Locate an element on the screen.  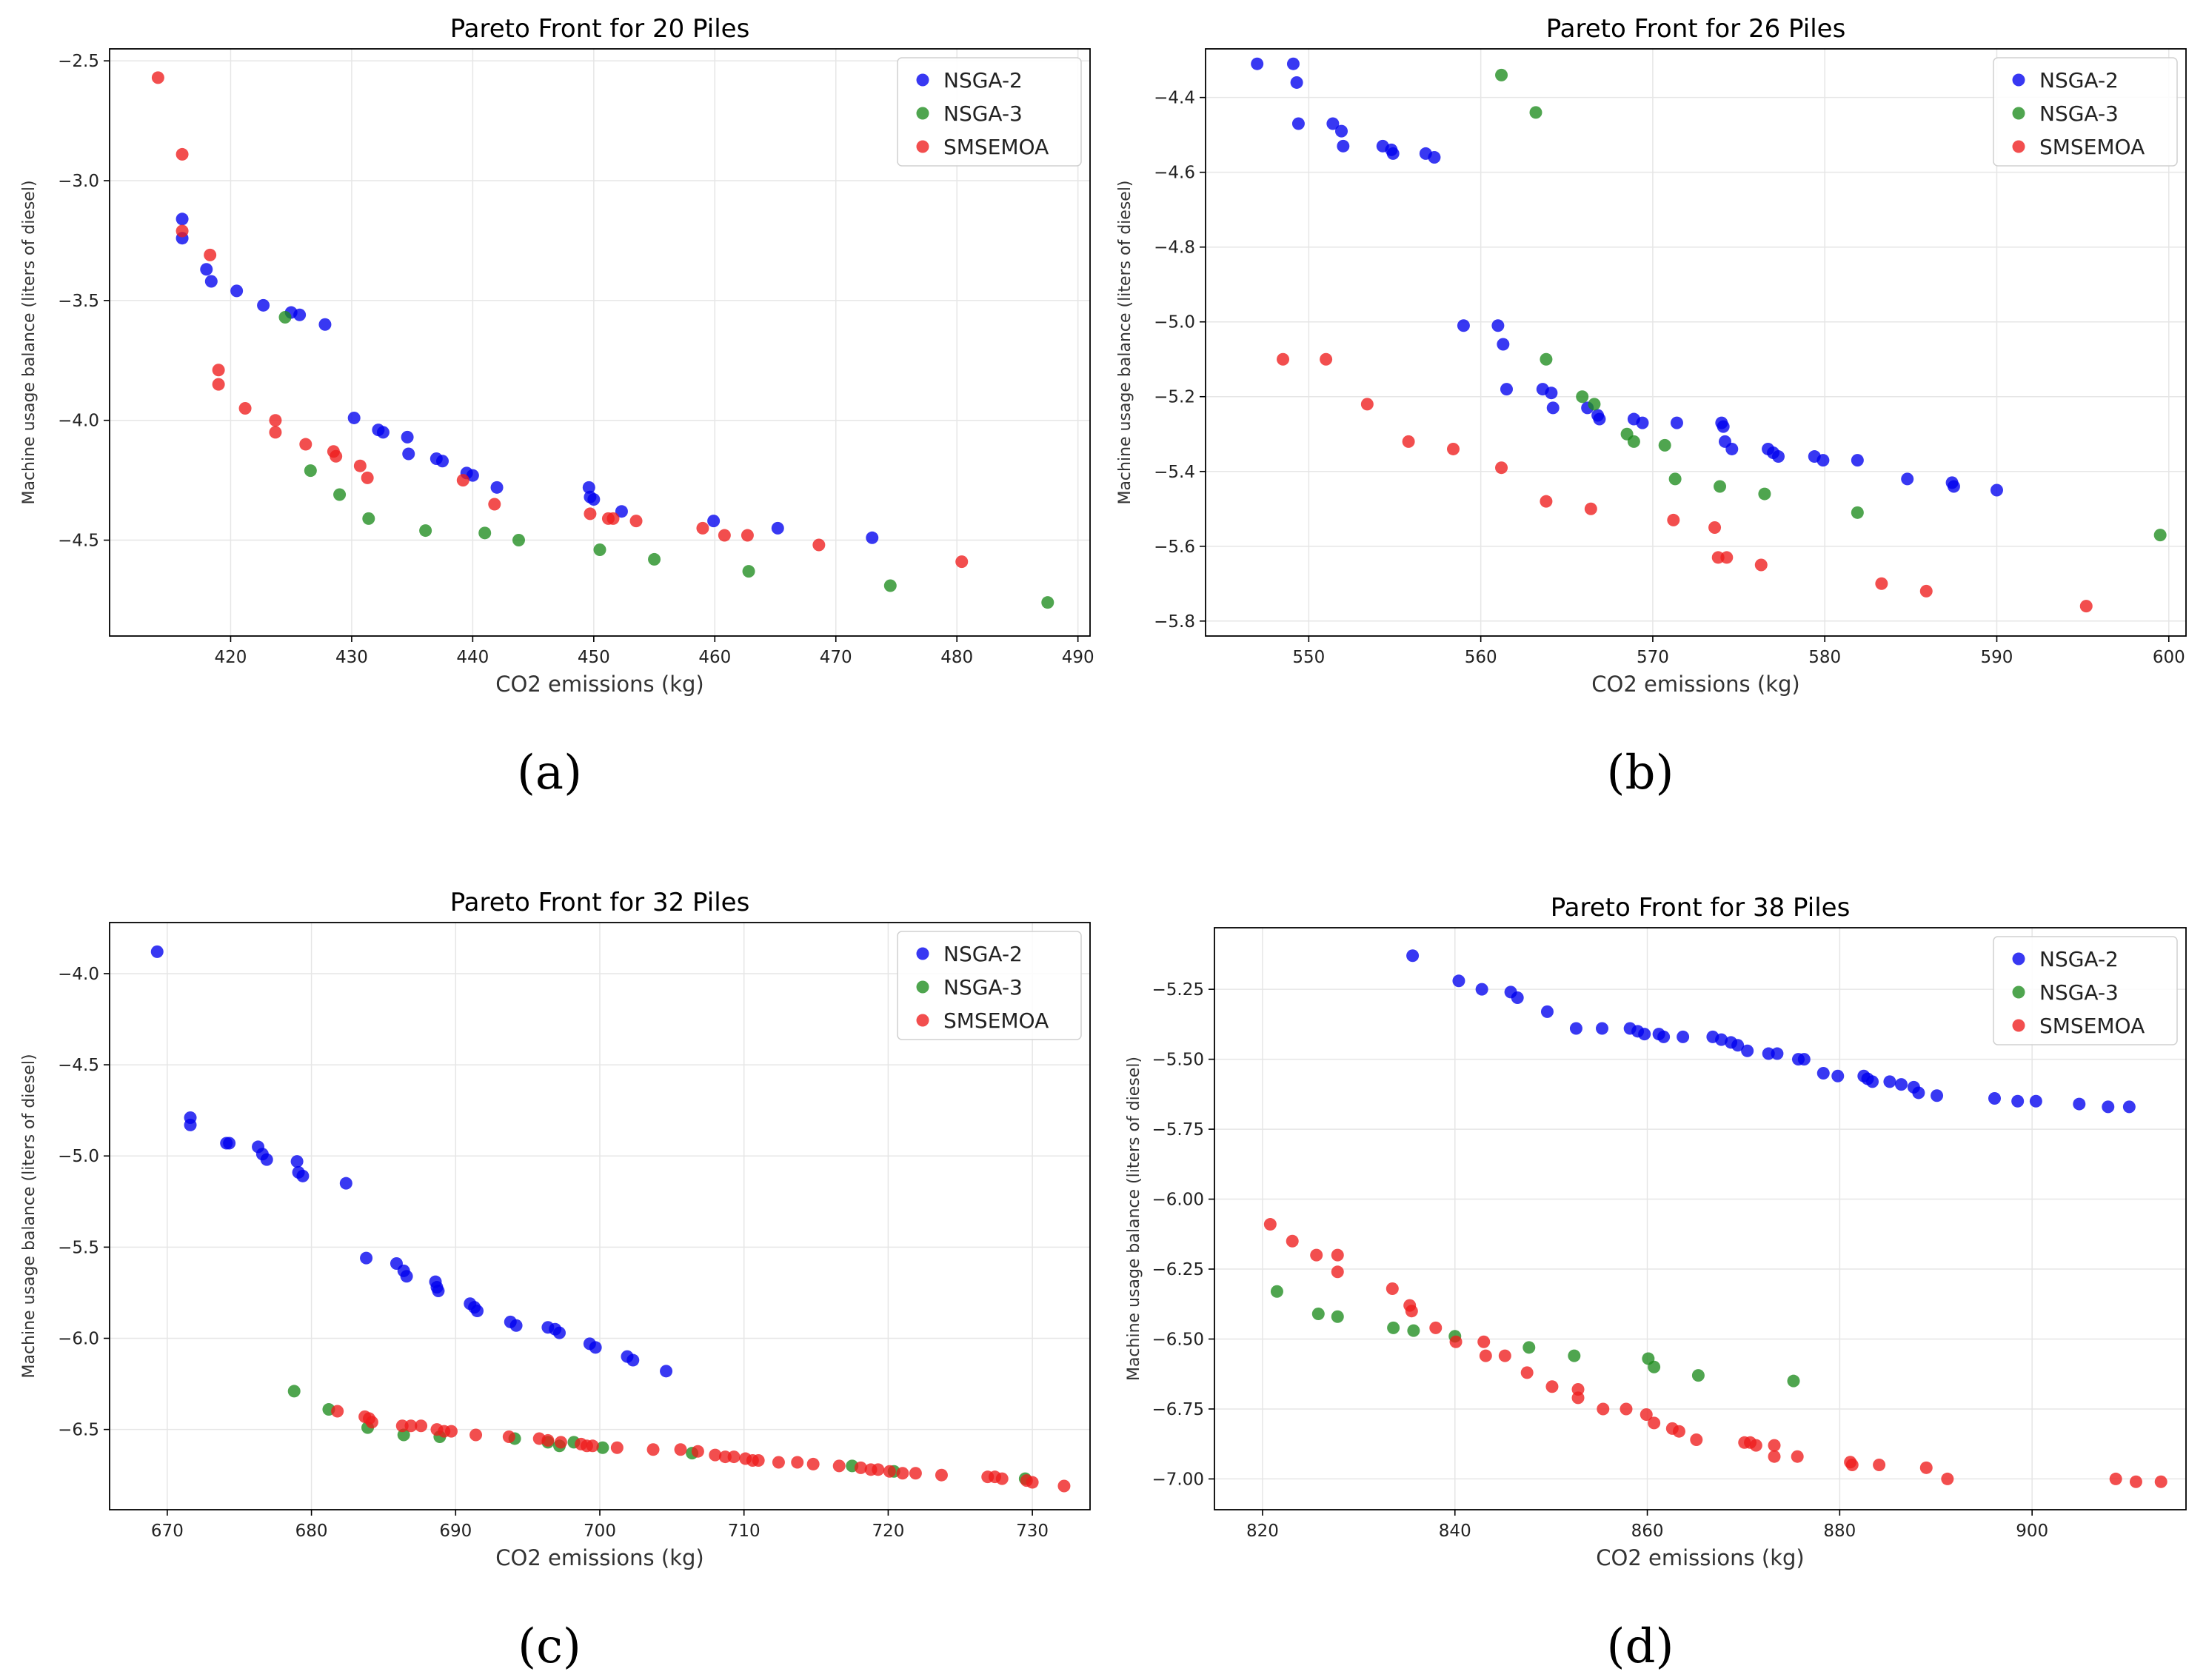
y-tick-label: −4.0 is located at coordinates (78, 422).